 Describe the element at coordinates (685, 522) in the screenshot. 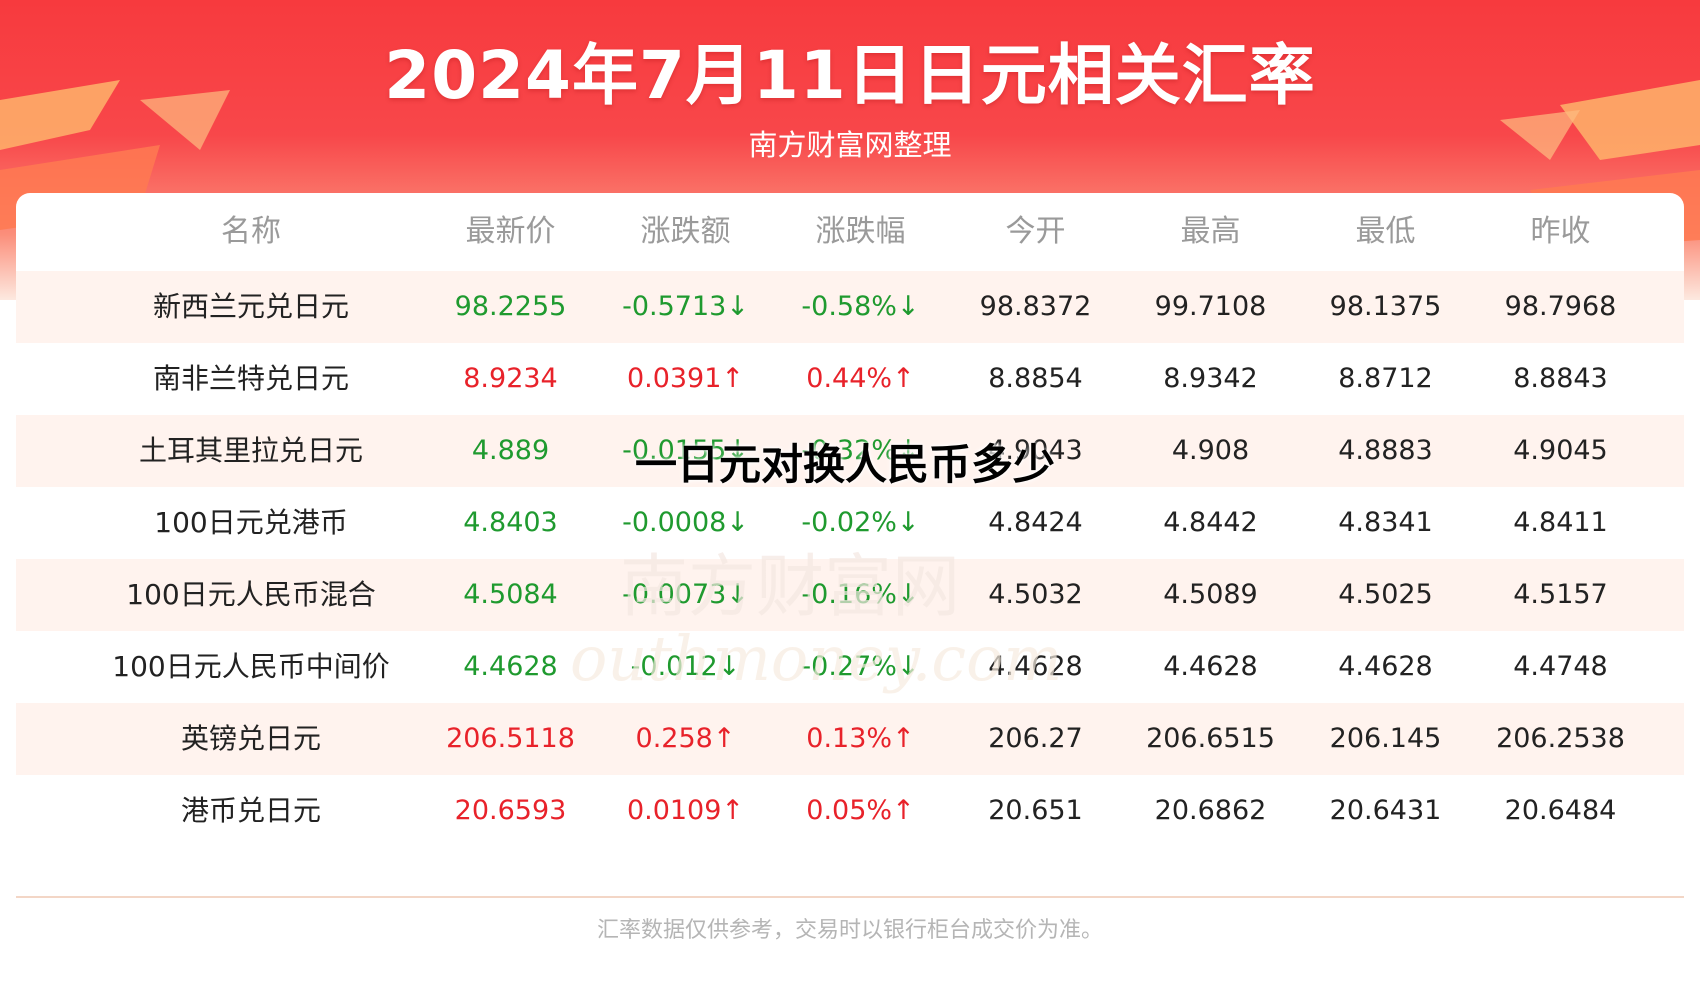

I see `change-amount: -0.0008↓` at that location.